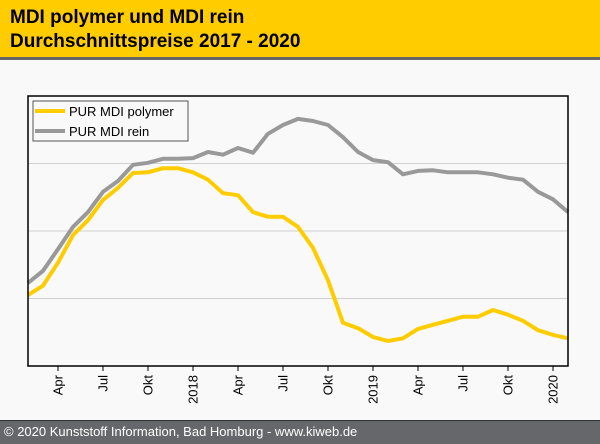  I want to click on legend: PUR MDI polymer PUR MDI rein, so click(110, 121).